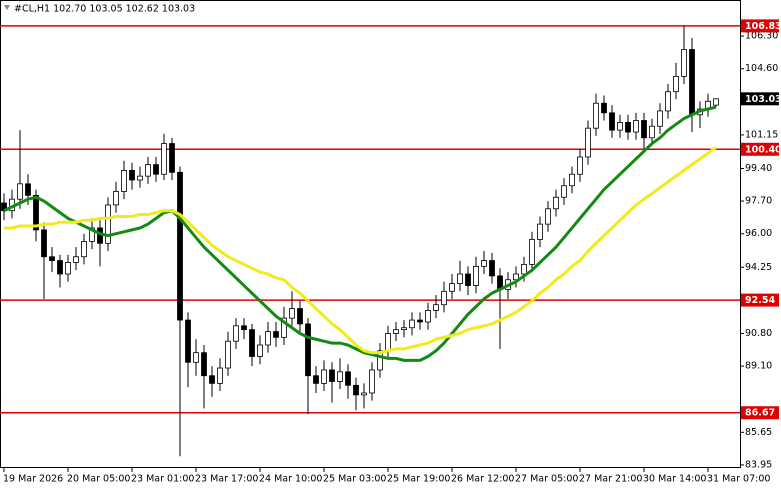 The height and width of the screenshot is (489, 781). Describe the element at coordinates (758, 267) in the screenshot. I see `y-tick-label: 94.25` at that location.